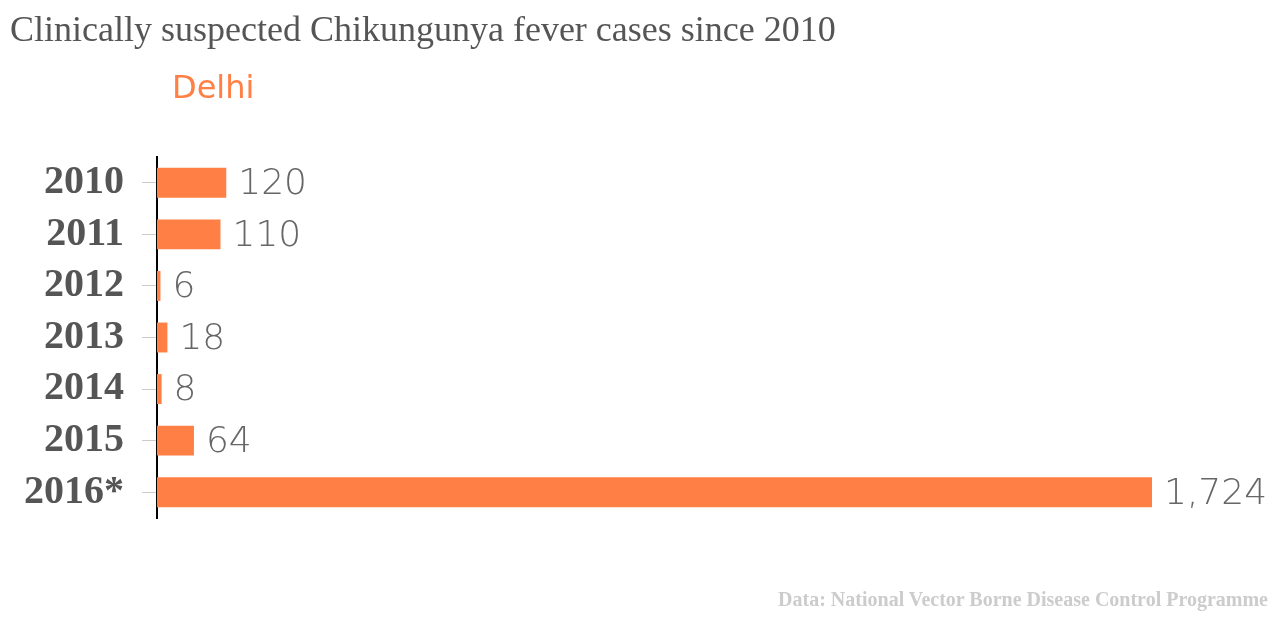  I want to click on data-label: 6, so click(184, 285).